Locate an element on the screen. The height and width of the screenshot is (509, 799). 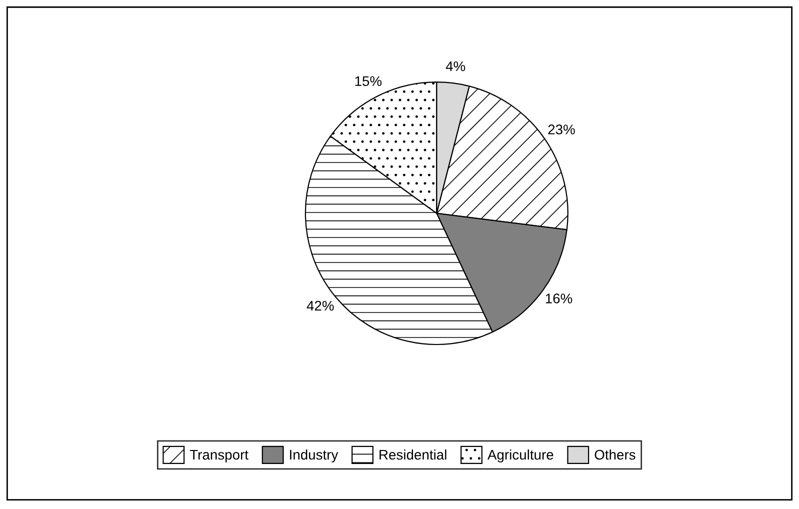
legend-label: Agriculture is located at coordinates (520, 455).